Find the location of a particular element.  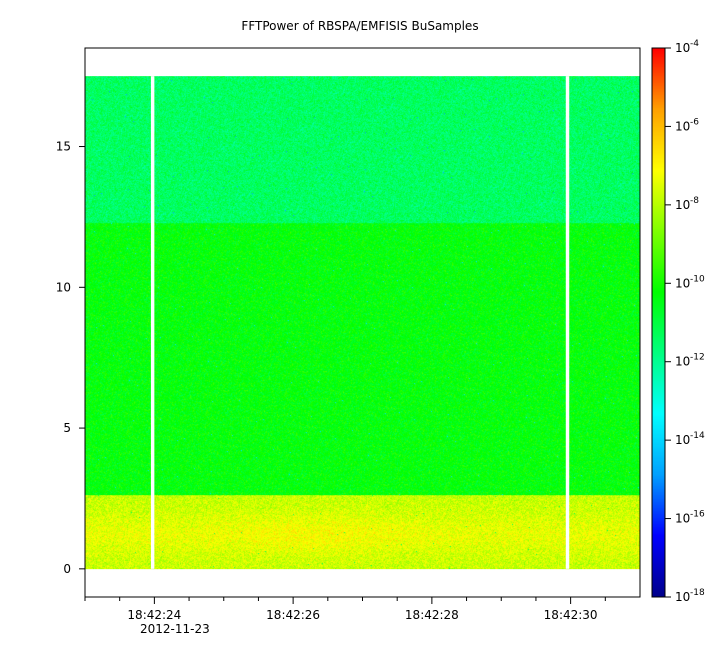

y-tick-label: 10 is located at coordinates (63, 287).